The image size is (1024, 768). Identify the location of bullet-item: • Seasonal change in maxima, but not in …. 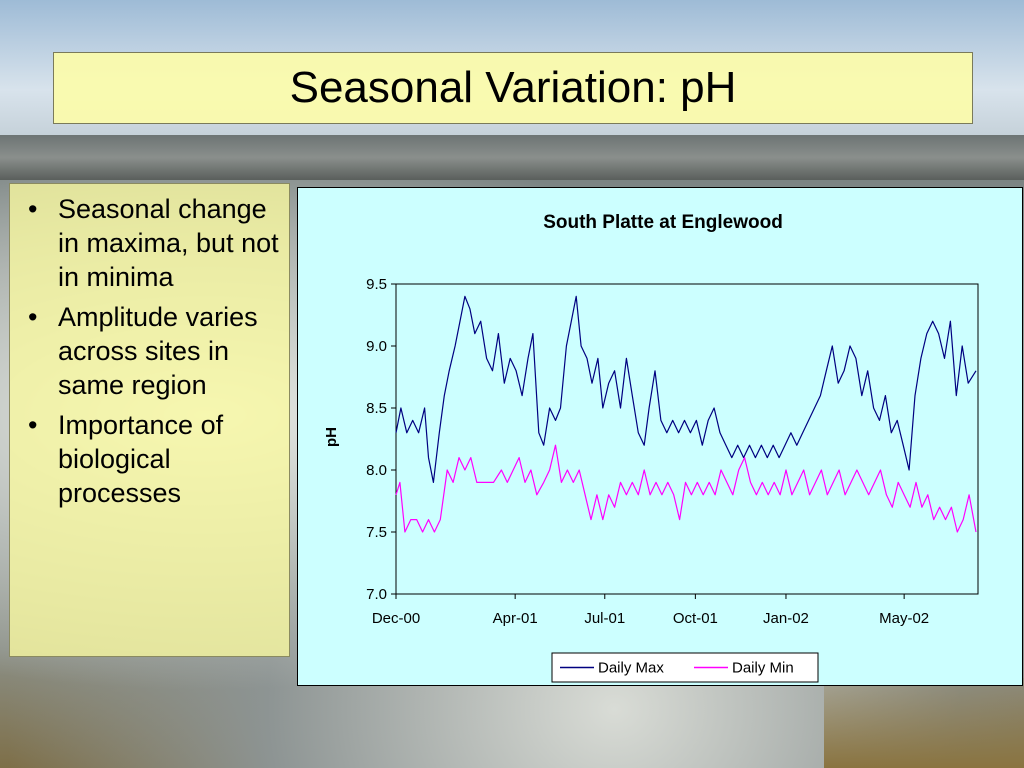
(153, 243).